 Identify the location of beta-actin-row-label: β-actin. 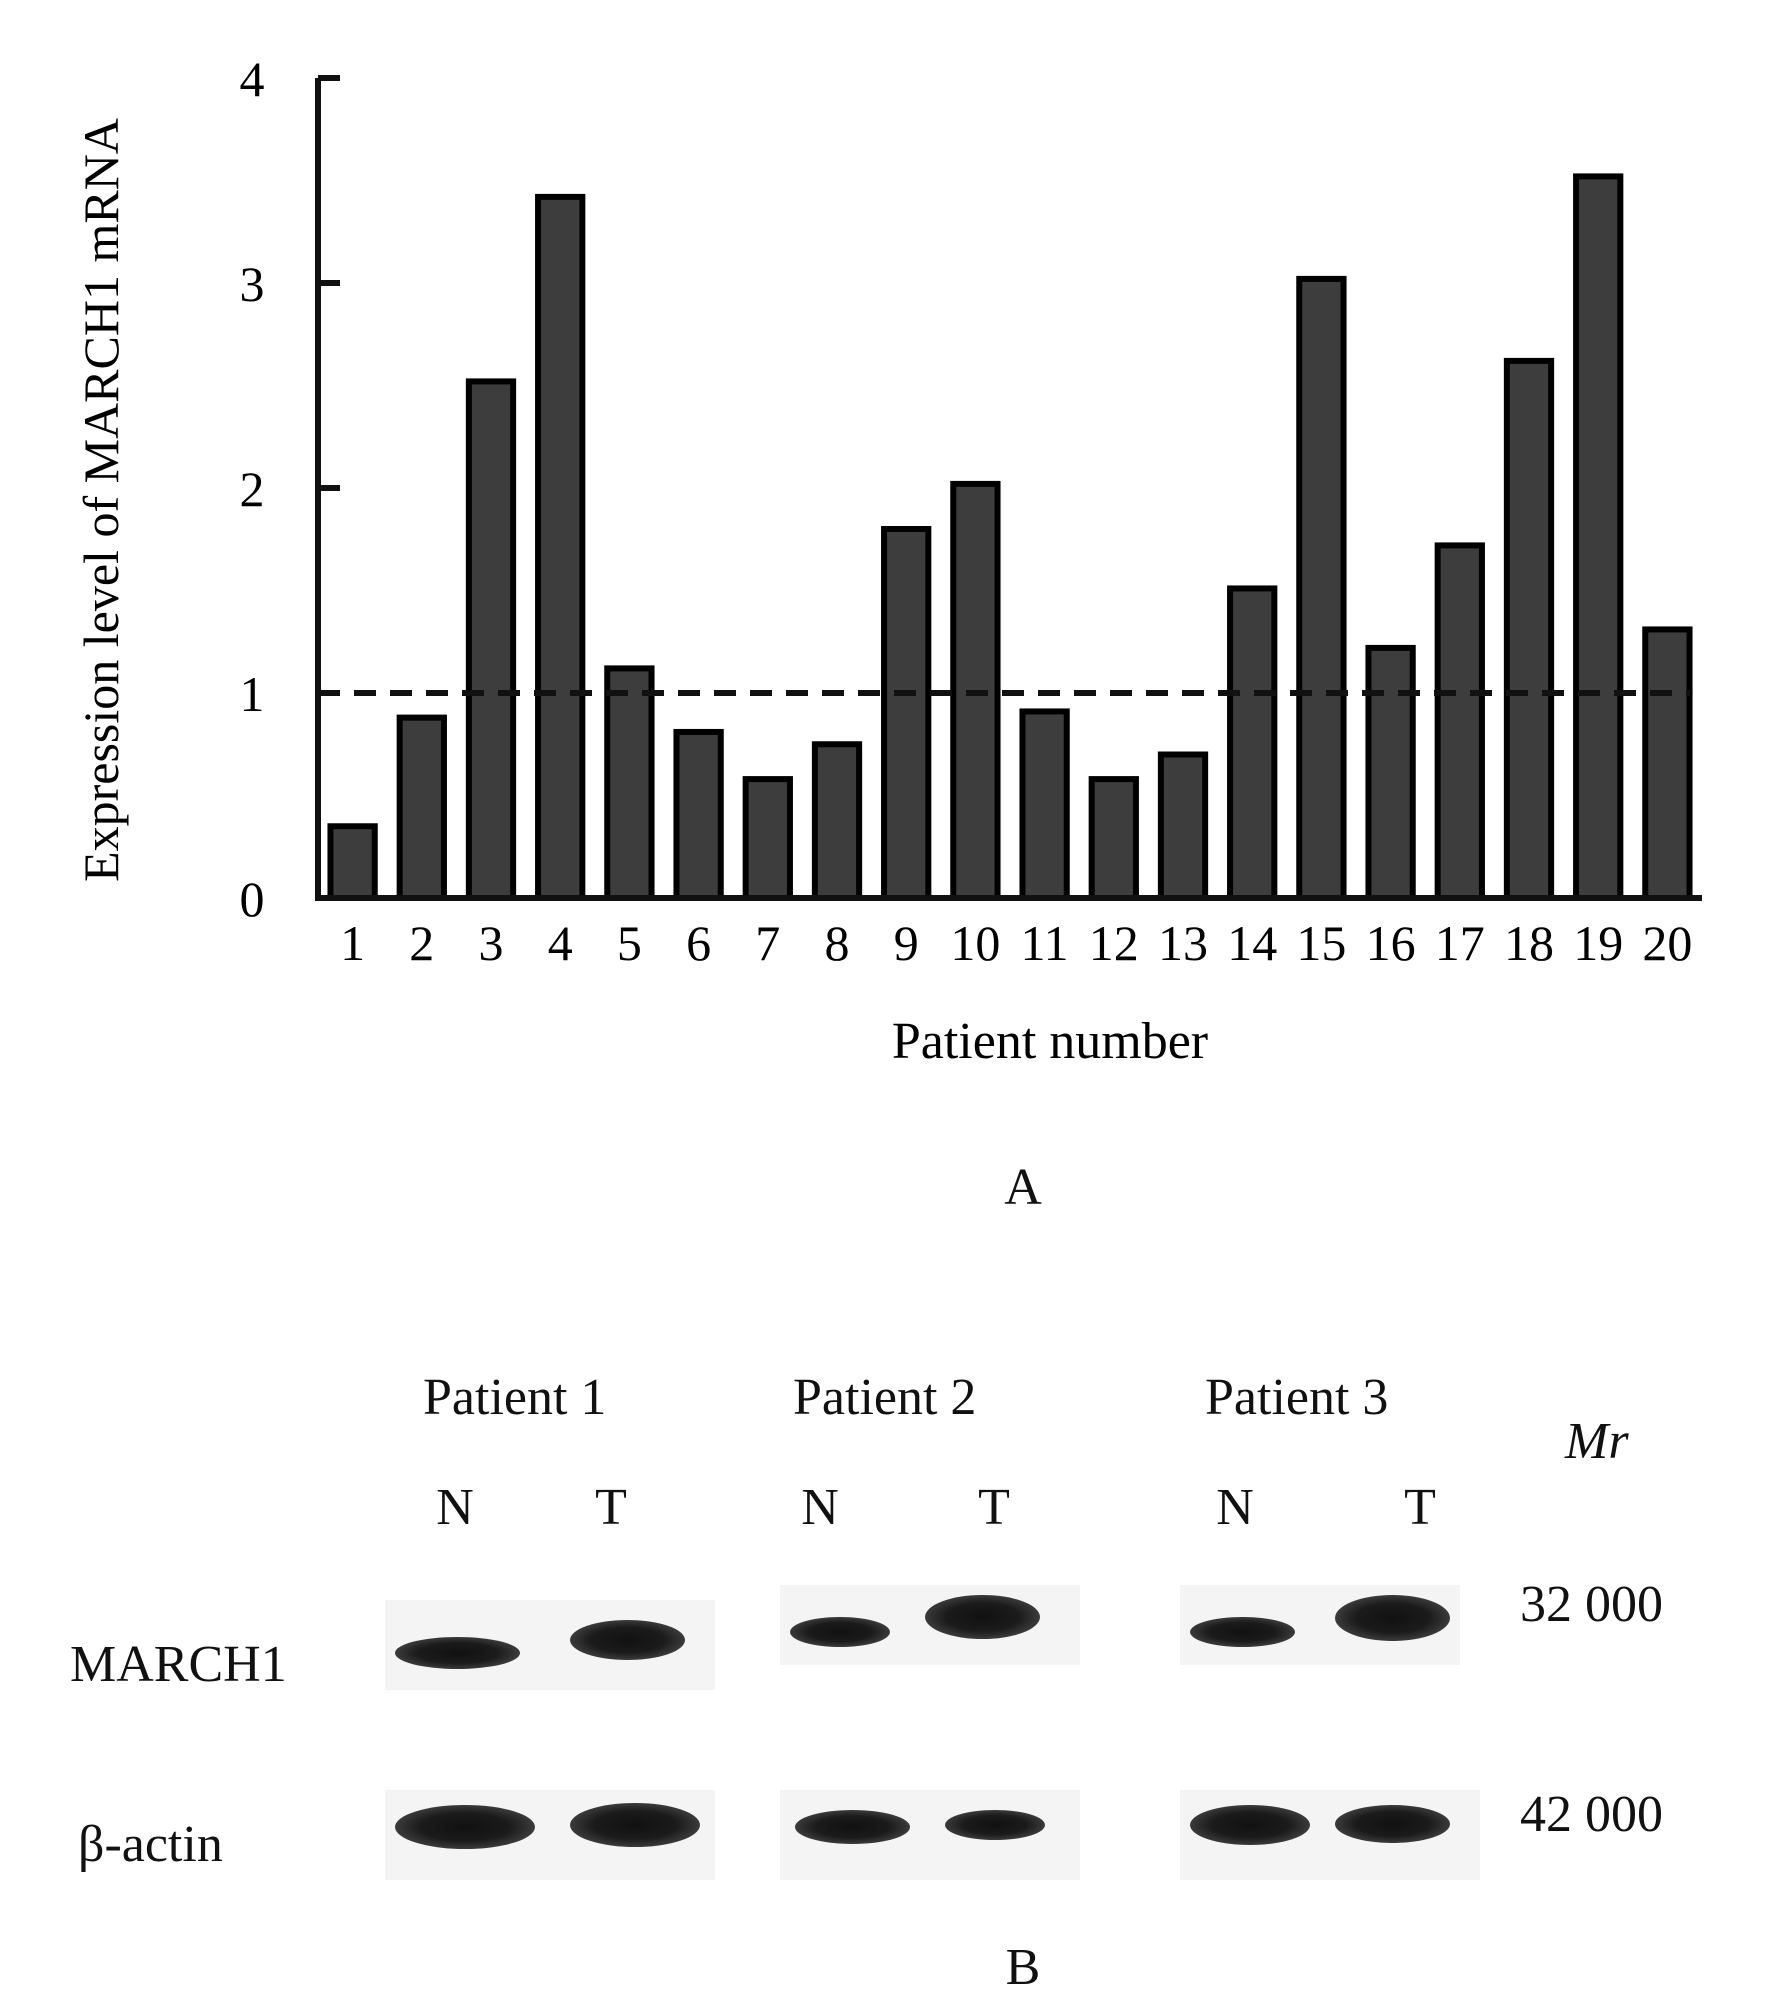
(150, 1844).